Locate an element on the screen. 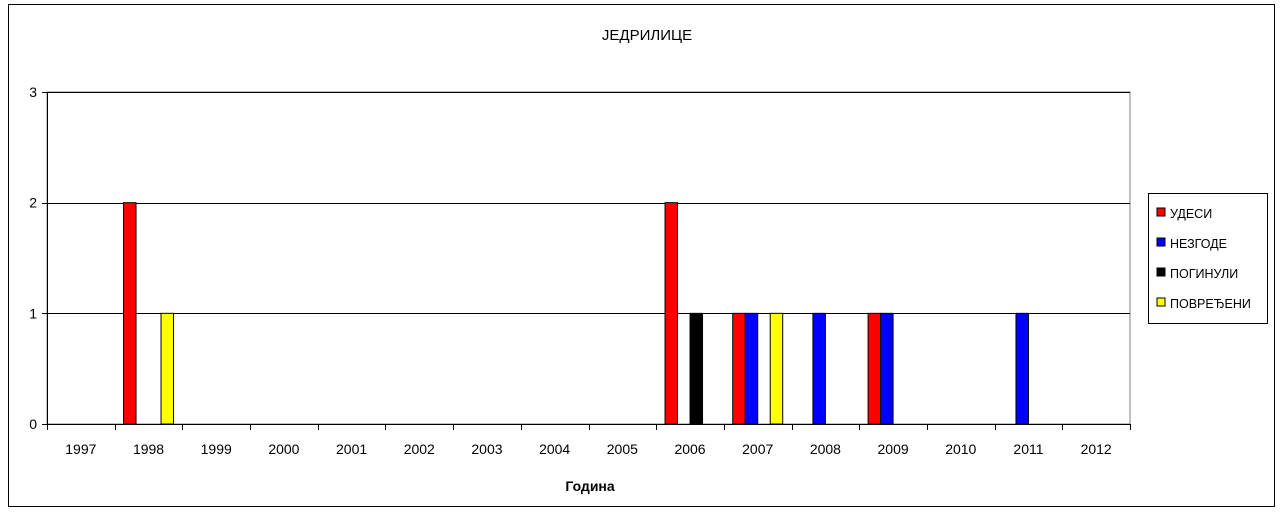  y-tick-label: 0 is located at coordinates (33, 424).